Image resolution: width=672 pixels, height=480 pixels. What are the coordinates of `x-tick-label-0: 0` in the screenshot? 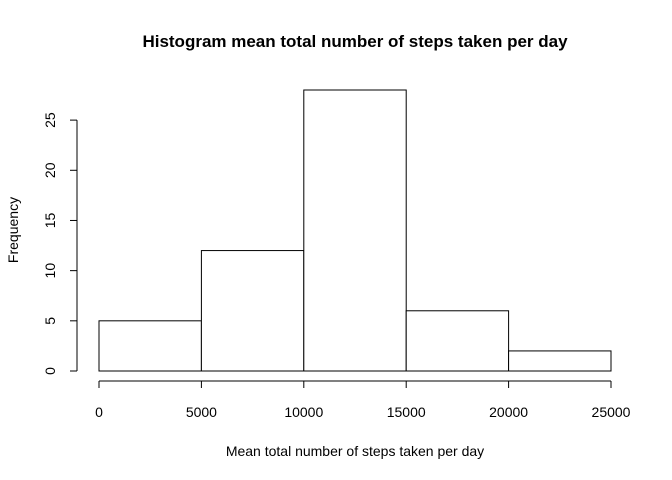 It's located at (99, 412).